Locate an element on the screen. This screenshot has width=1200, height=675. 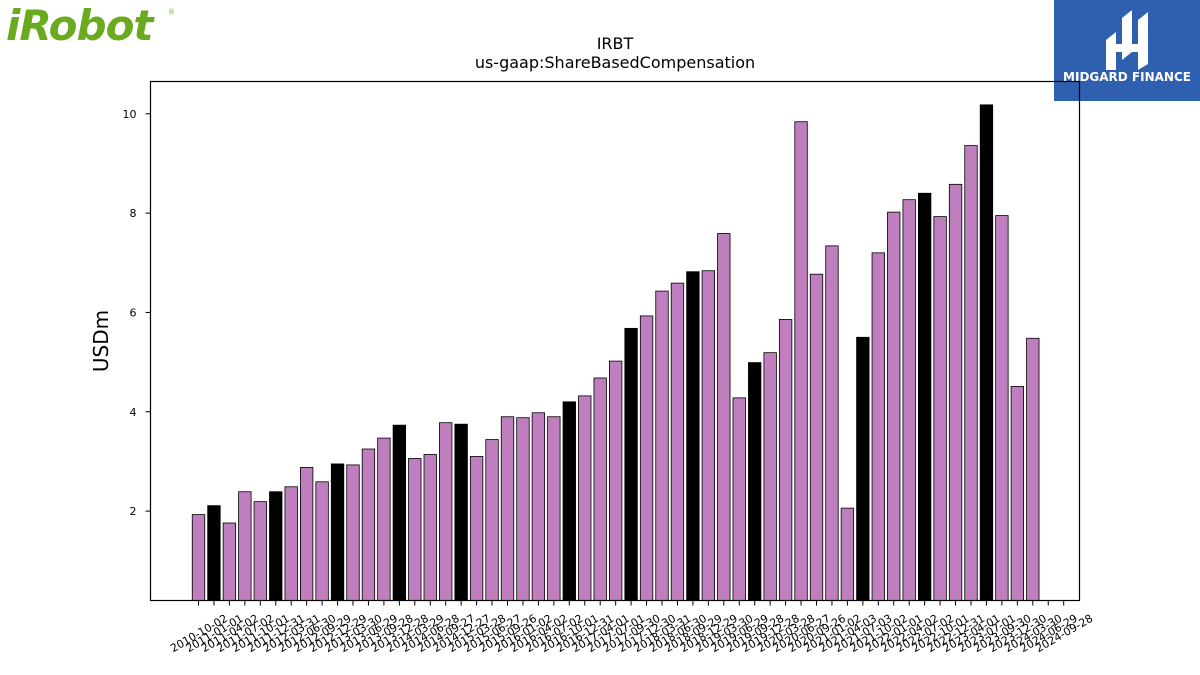
y-axis-ticks: 2 4 6 8 10 is located at coordinates (137, 313).